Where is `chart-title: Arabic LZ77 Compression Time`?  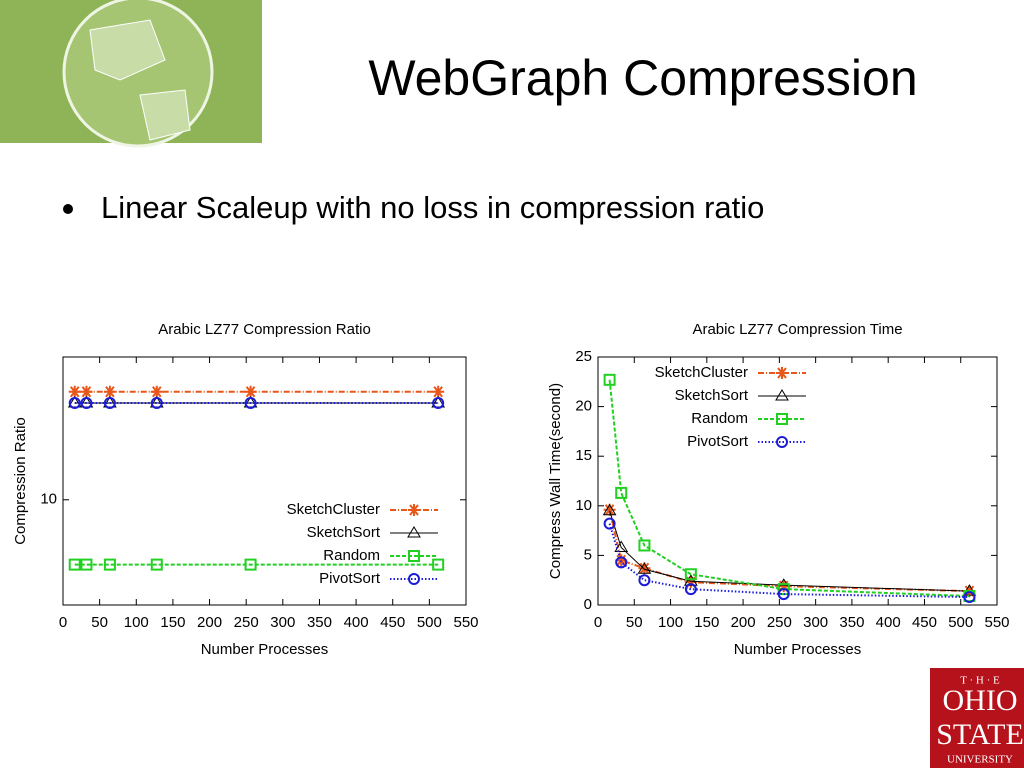 chart-title: Arabic LZ77 Compression Time is located at coordinates (797, 329).